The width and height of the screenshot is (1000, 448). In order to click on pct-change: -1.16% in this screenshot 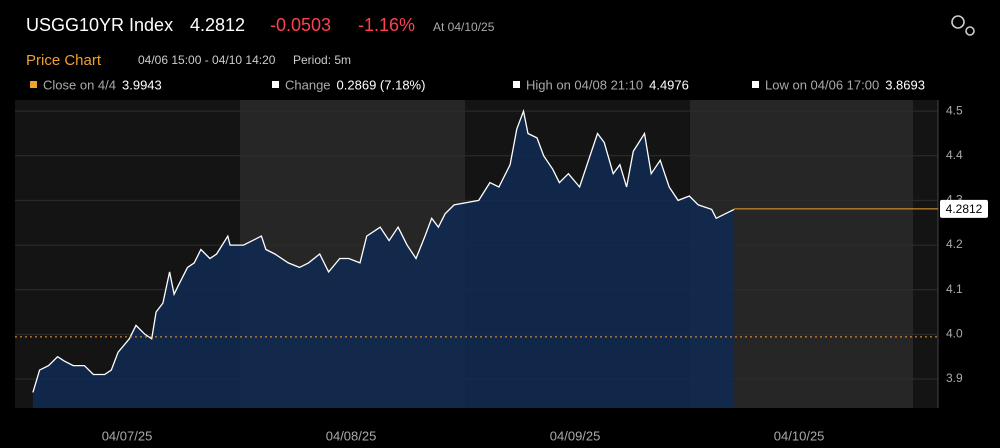, I will do `click(386, 25)`.